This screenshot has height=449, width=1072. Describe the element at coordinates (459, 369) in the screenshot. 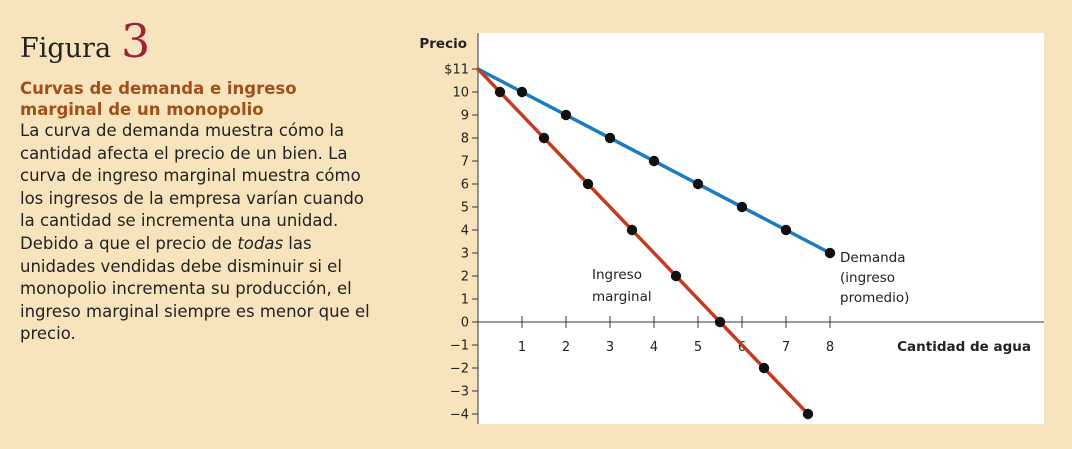

I see `y-tick-label: −2` at that location.